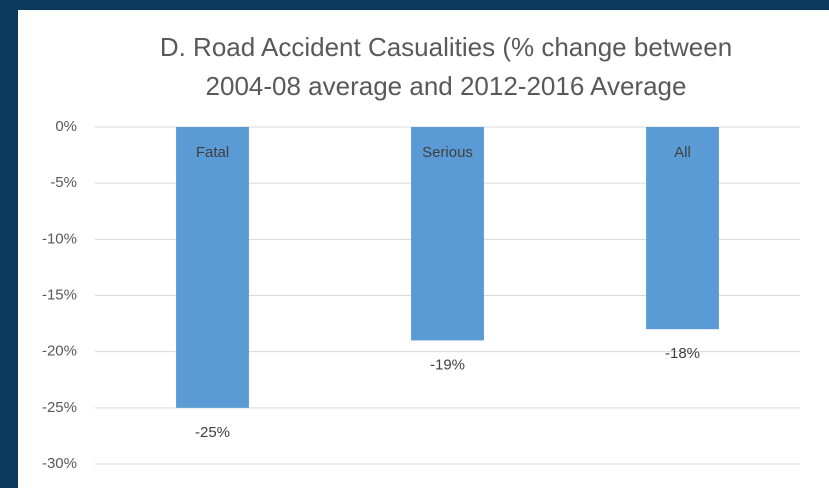 This screenshot has height=488, width=829. I want to click on y-tick-label: -5%, so click(63, 182).